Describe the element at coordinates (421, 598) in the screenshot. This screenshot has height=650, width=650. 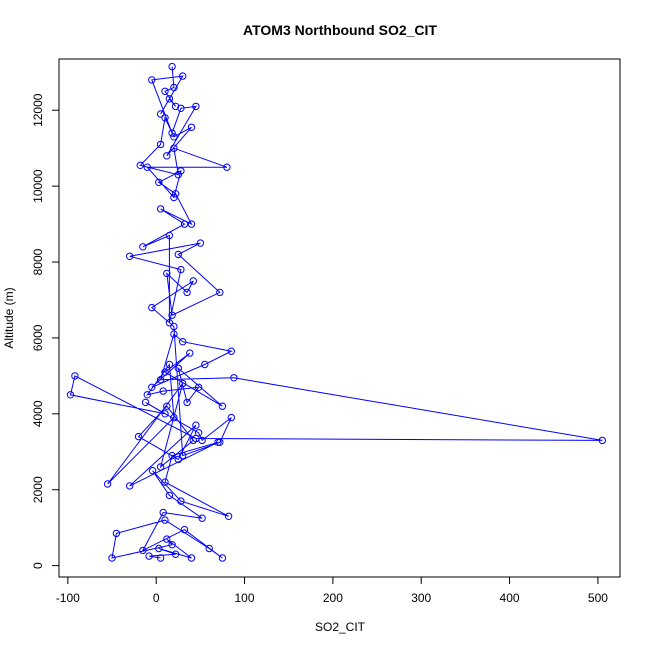
I see `x-tick-label: 300` at that location.